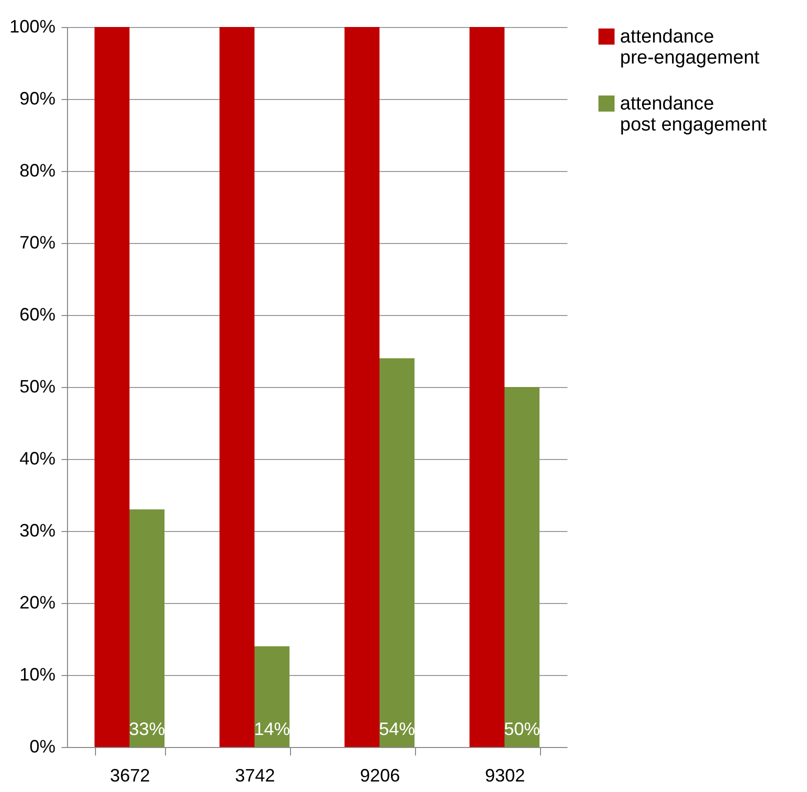 Image resolution: width=807 pixels, height=792 pixels. I want to click on y-tick-label: 60%, so click(37, 314).